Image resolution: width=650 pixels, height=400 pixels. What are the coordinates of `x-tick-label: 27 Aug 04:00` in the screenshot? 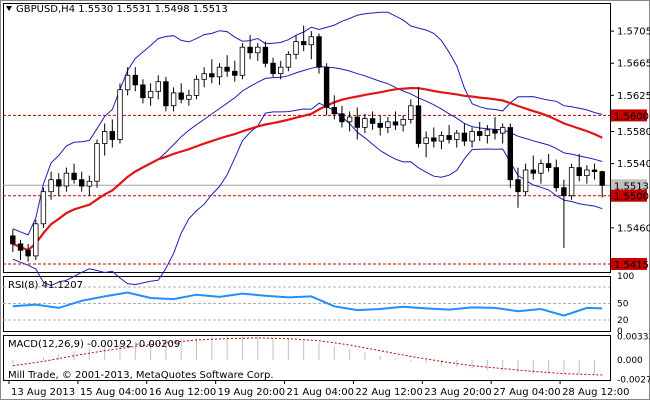 It's located at (526, 392).